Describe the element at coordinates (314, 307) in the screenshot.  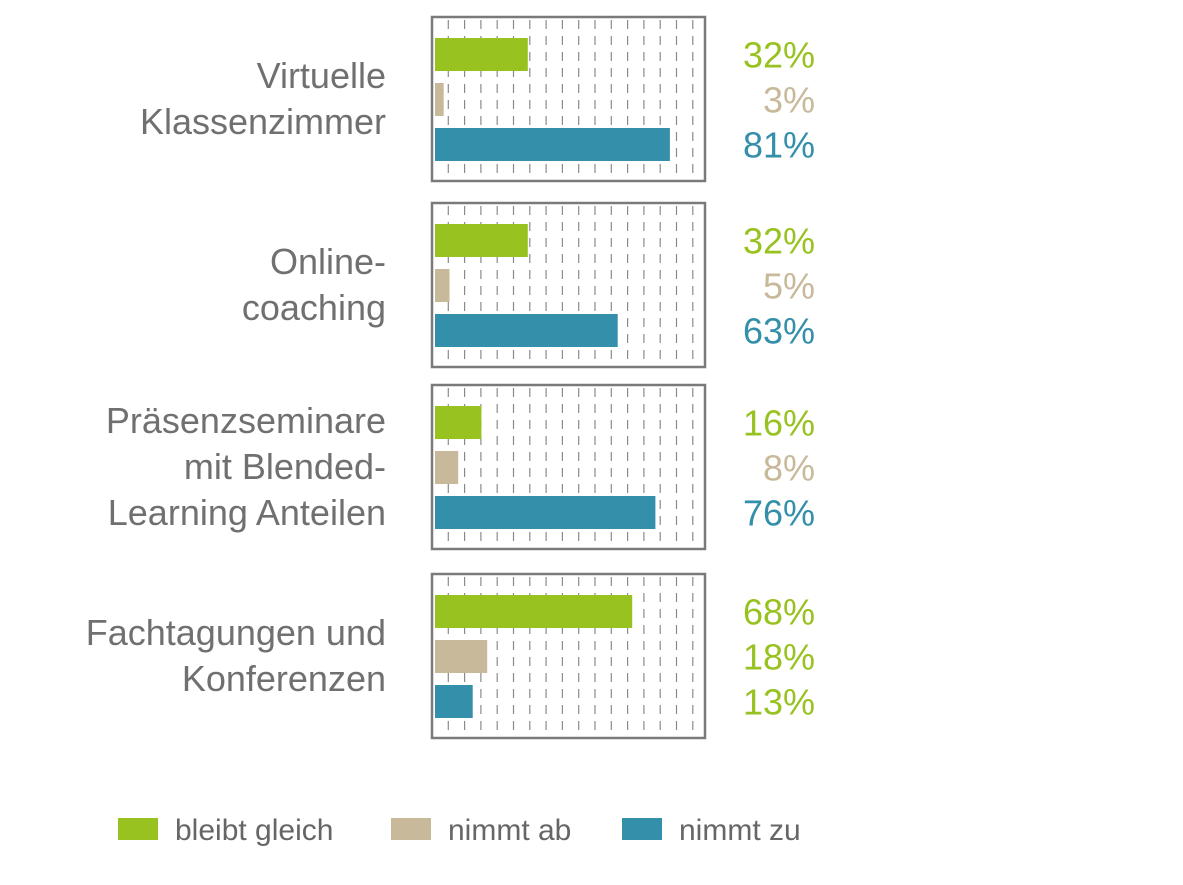
I see `category-label-line: coaching` at that location.